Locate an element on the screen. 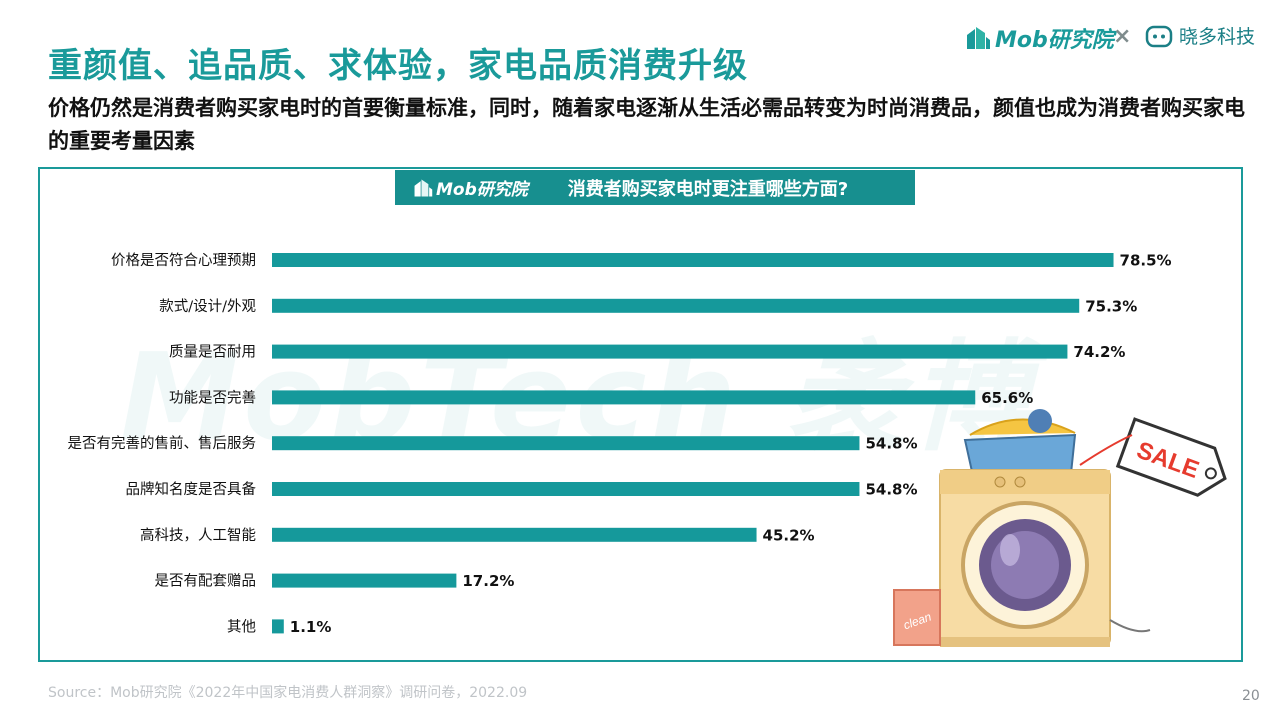 This screenshot has width=1280, height=720. category-label: 质量是否耐用 is located at coordinates (212, 352).